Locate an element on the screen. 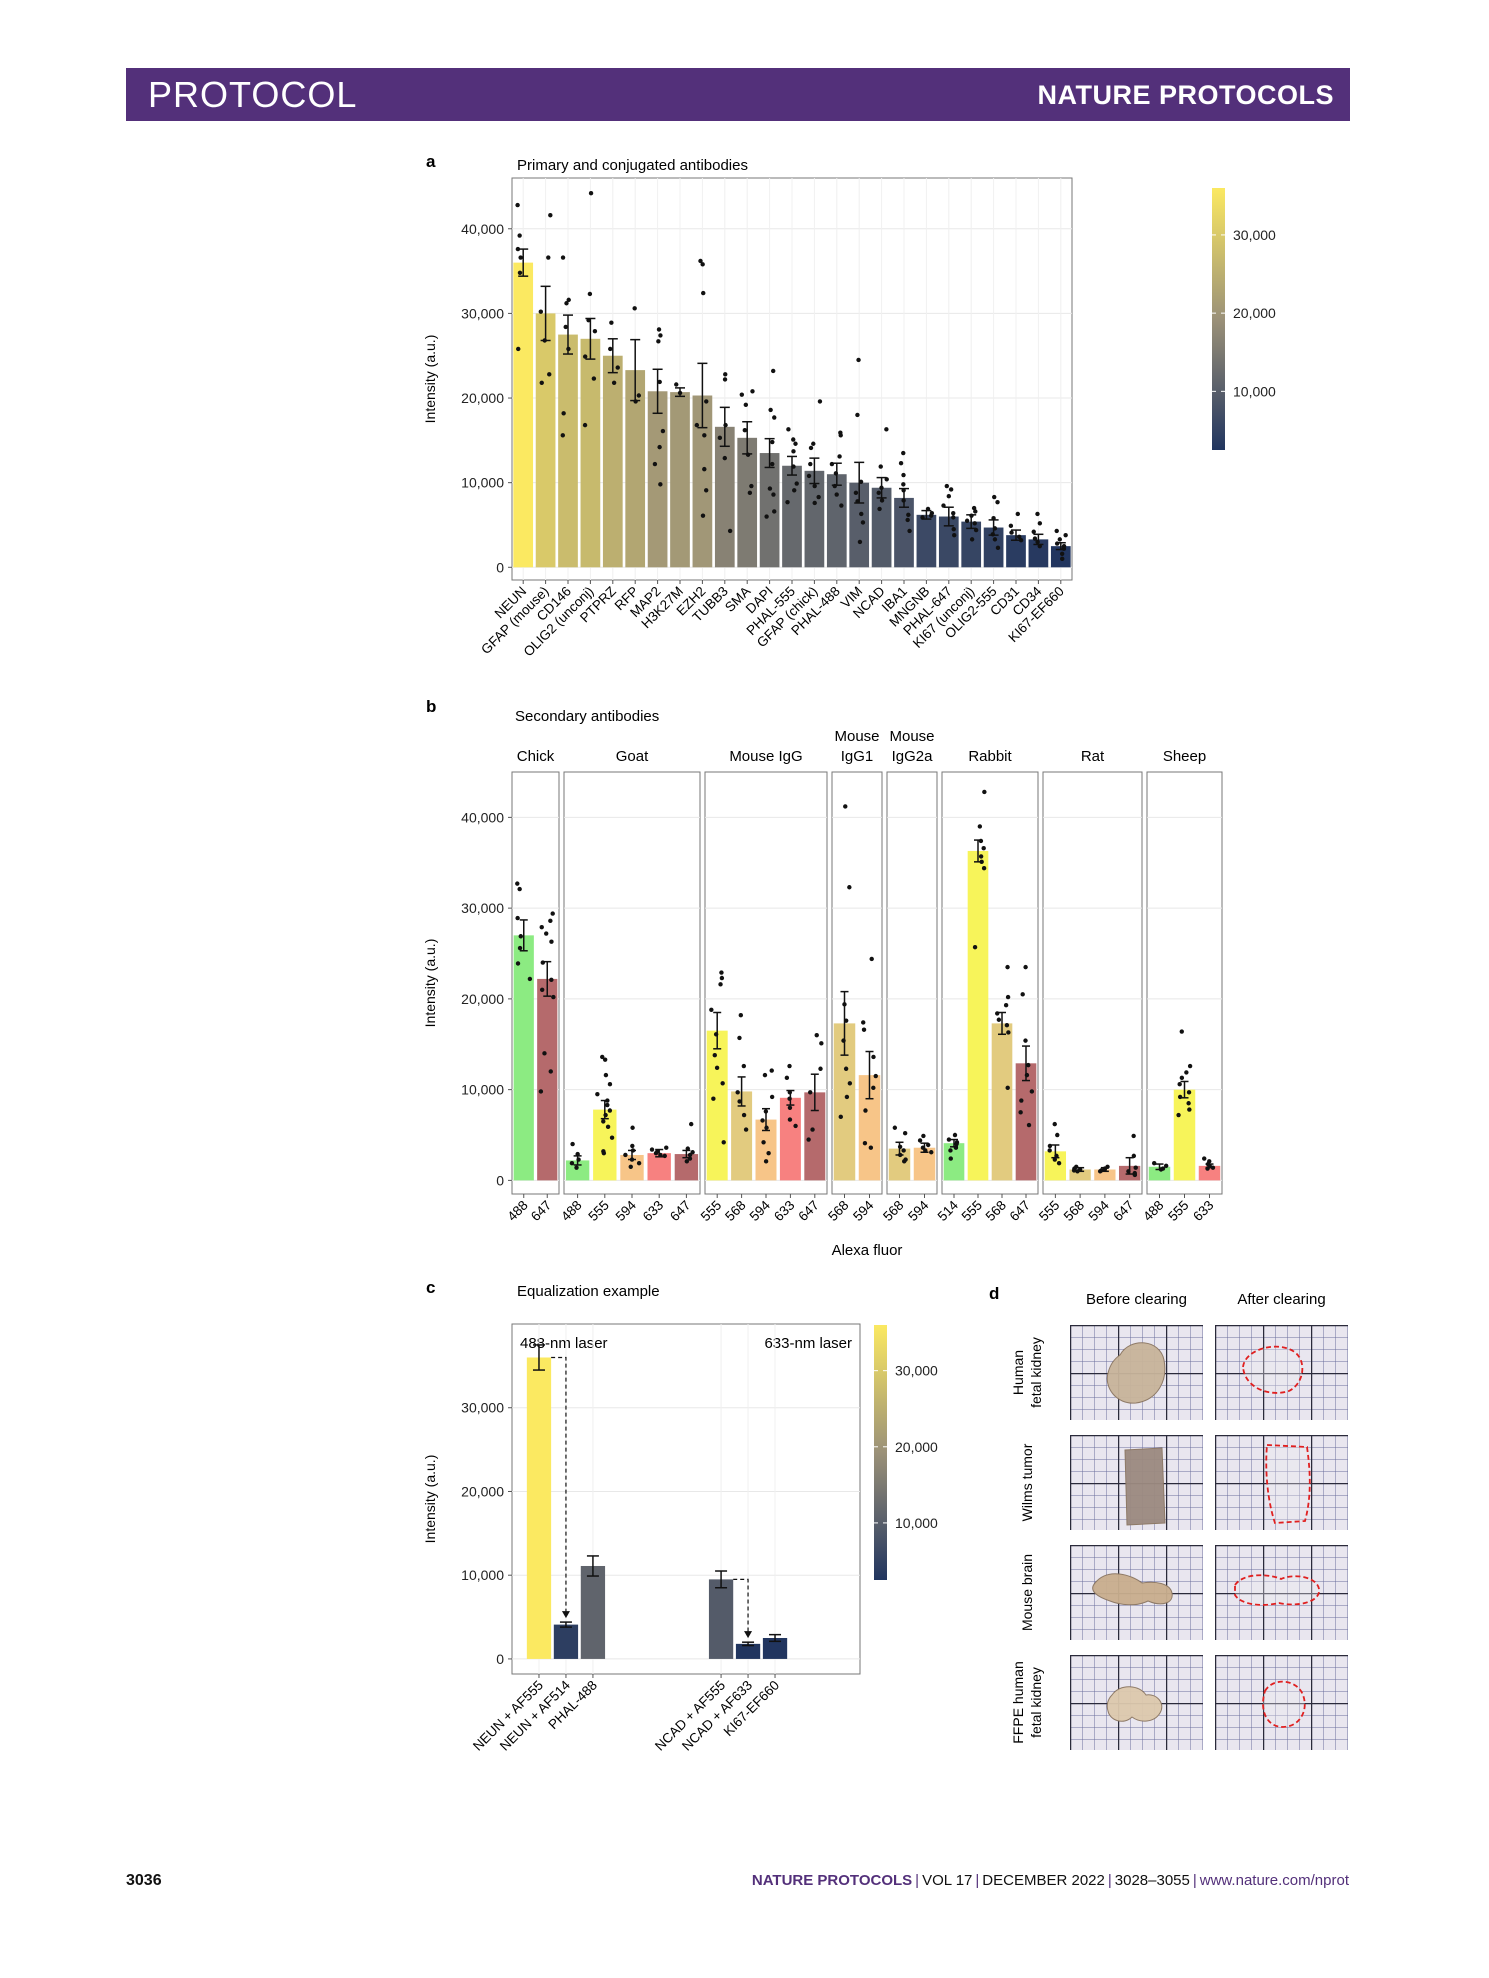 This screenshot has width=1489, height=1978. panel-label-c: c is located at coordinates (430, 1287).